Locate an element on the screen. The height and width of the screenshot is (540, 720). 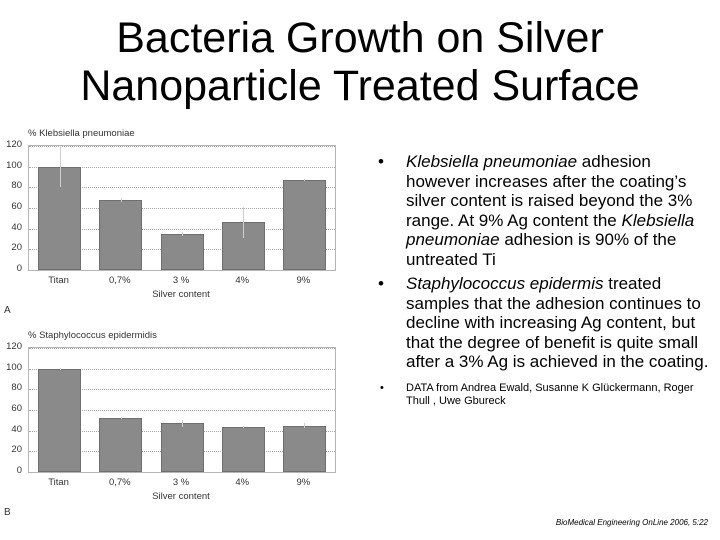
title-line-2: Nanoparticle Treated Surface is located at coordinates (360, 86).